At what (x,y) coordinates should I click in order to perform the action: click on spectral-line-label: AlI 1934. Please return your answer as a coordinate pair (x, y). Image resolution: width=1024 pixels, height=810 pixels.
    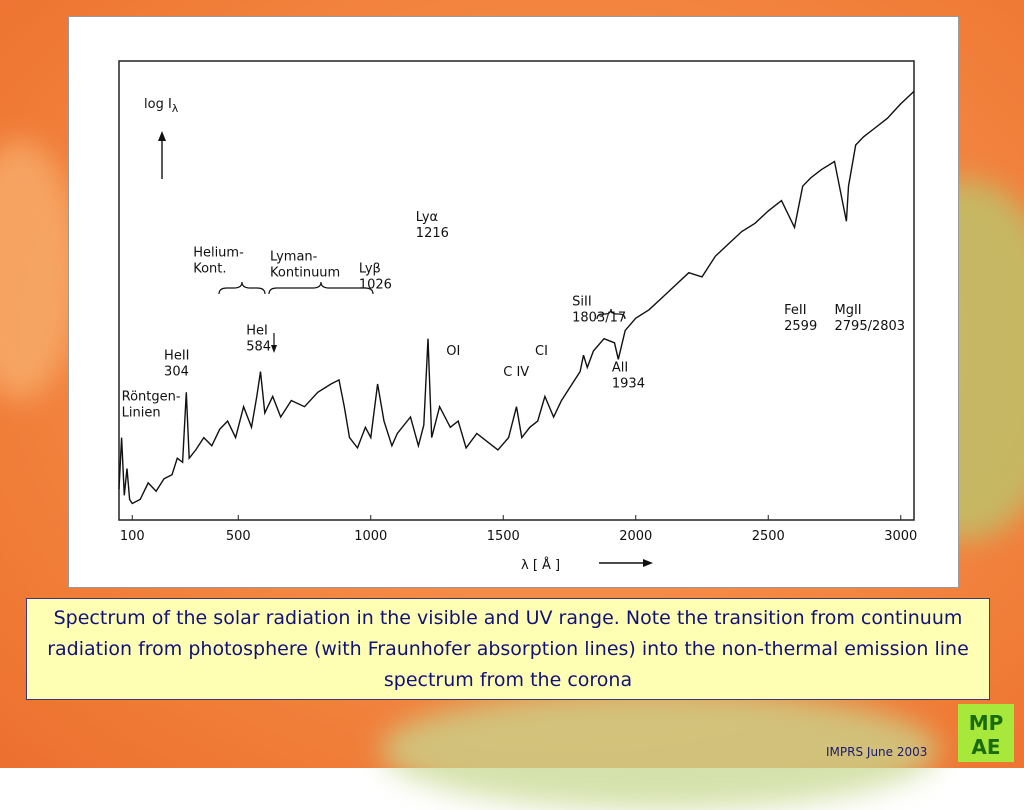
    Looking at the image, I should click on (628, 376).